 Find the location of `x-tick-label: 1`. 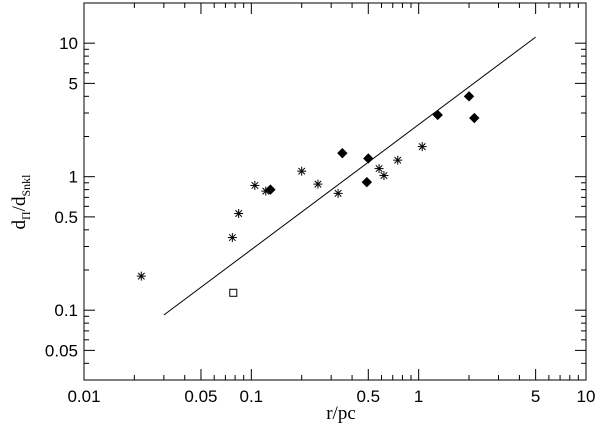

x-tick-label: 1 is located at coordinates (418, 396).